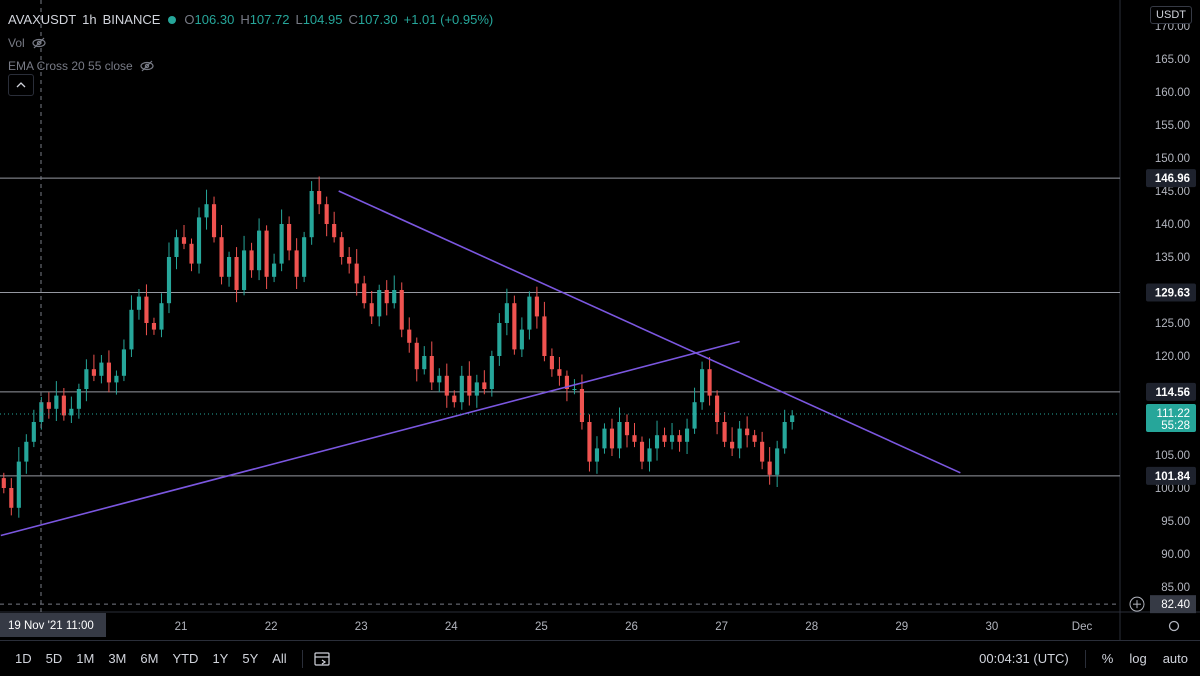 This screenshot has width=1200, height=676. I want to click on symbol-name: AVAXUSDT, so click(42, 19).